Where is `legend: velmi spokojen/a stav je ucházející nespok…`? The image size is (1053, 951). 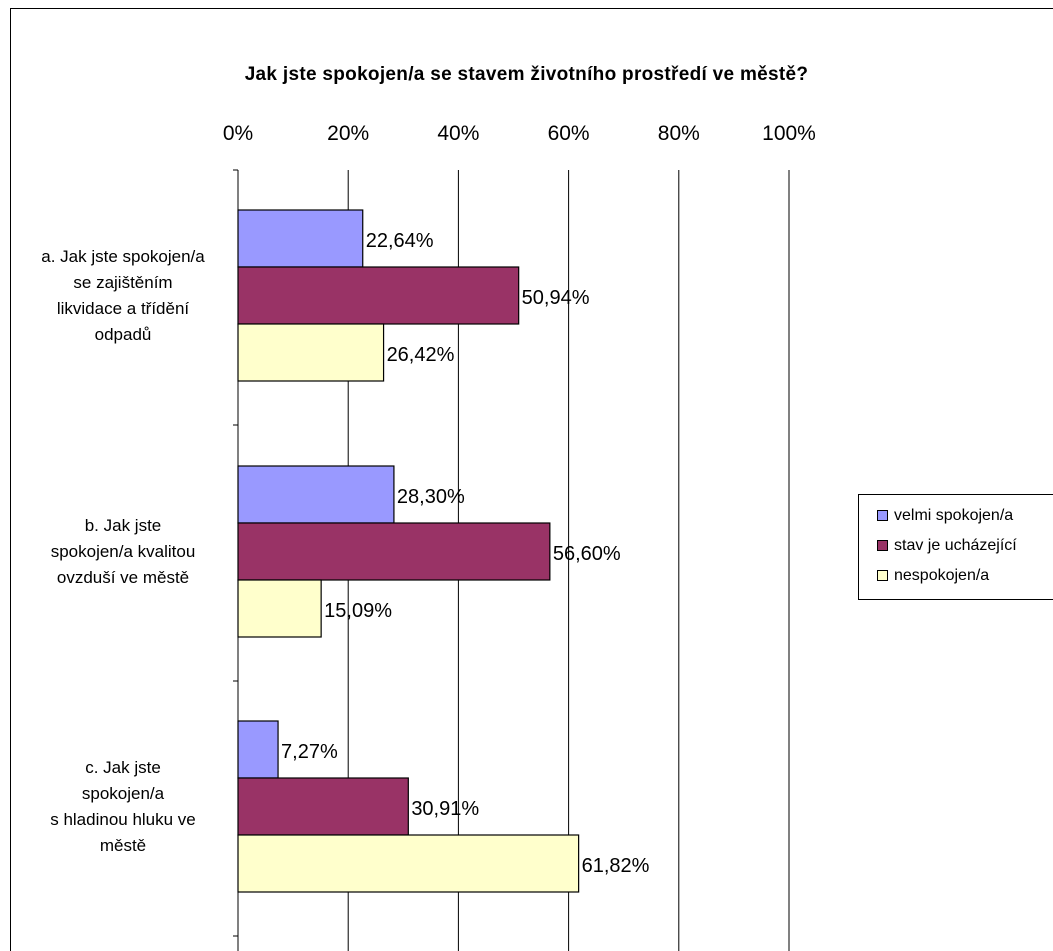
legend: velmi spokojen/a stav je ucházející nespok… is located at coordinates (955, 547).